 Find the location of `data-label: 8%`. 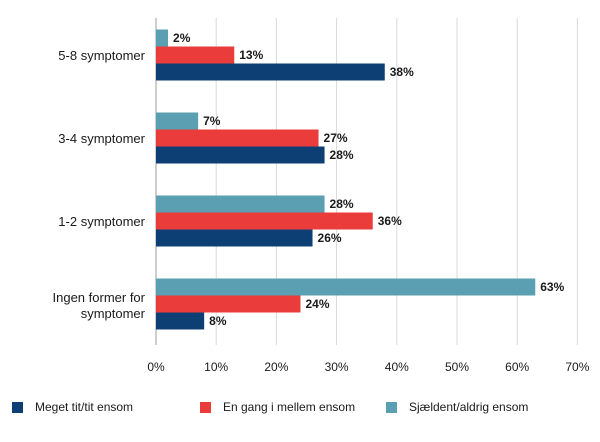

data-label: 8% is located at coordinates (218, 321).